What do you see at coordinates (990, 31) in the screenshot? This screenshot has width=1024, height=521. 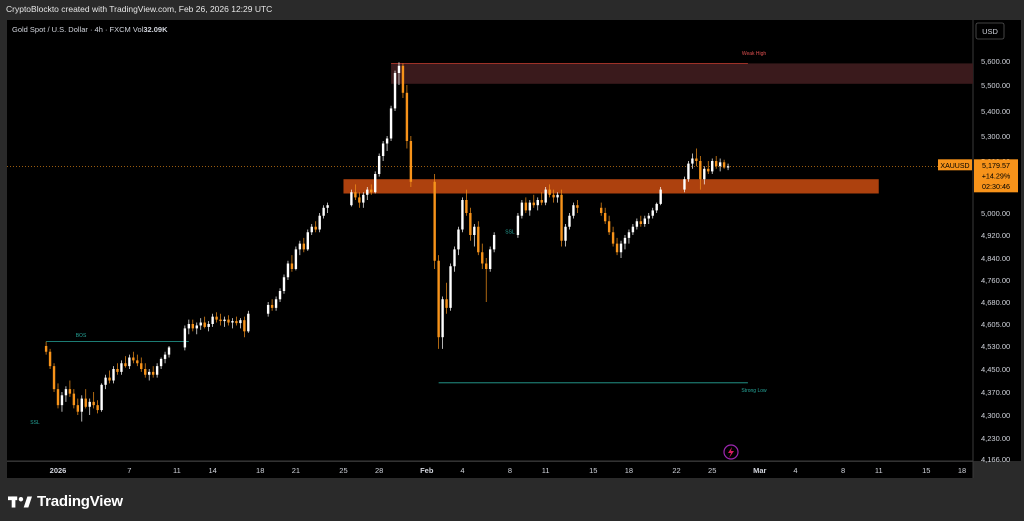 I see `currency-button` at bounding box center [990, 31].